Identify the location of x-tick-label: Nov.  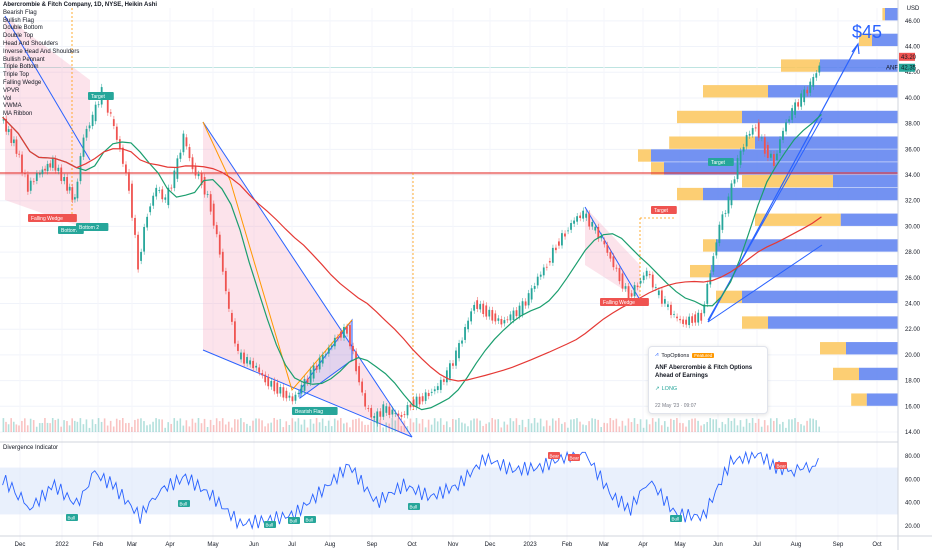
(453, 545).